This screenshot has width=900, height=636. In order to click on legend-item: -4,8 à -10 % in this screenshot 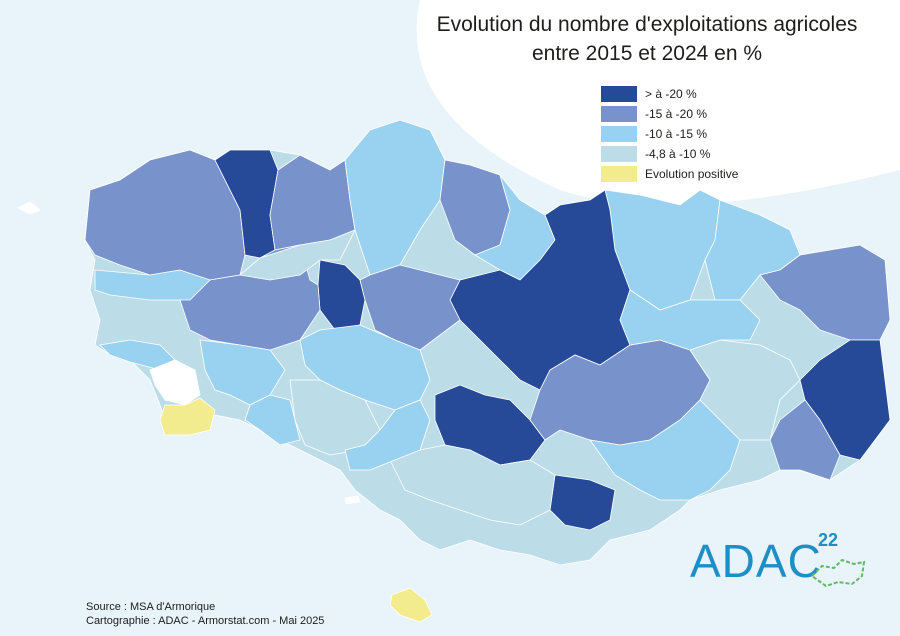, I will do `click(669, 154)`.